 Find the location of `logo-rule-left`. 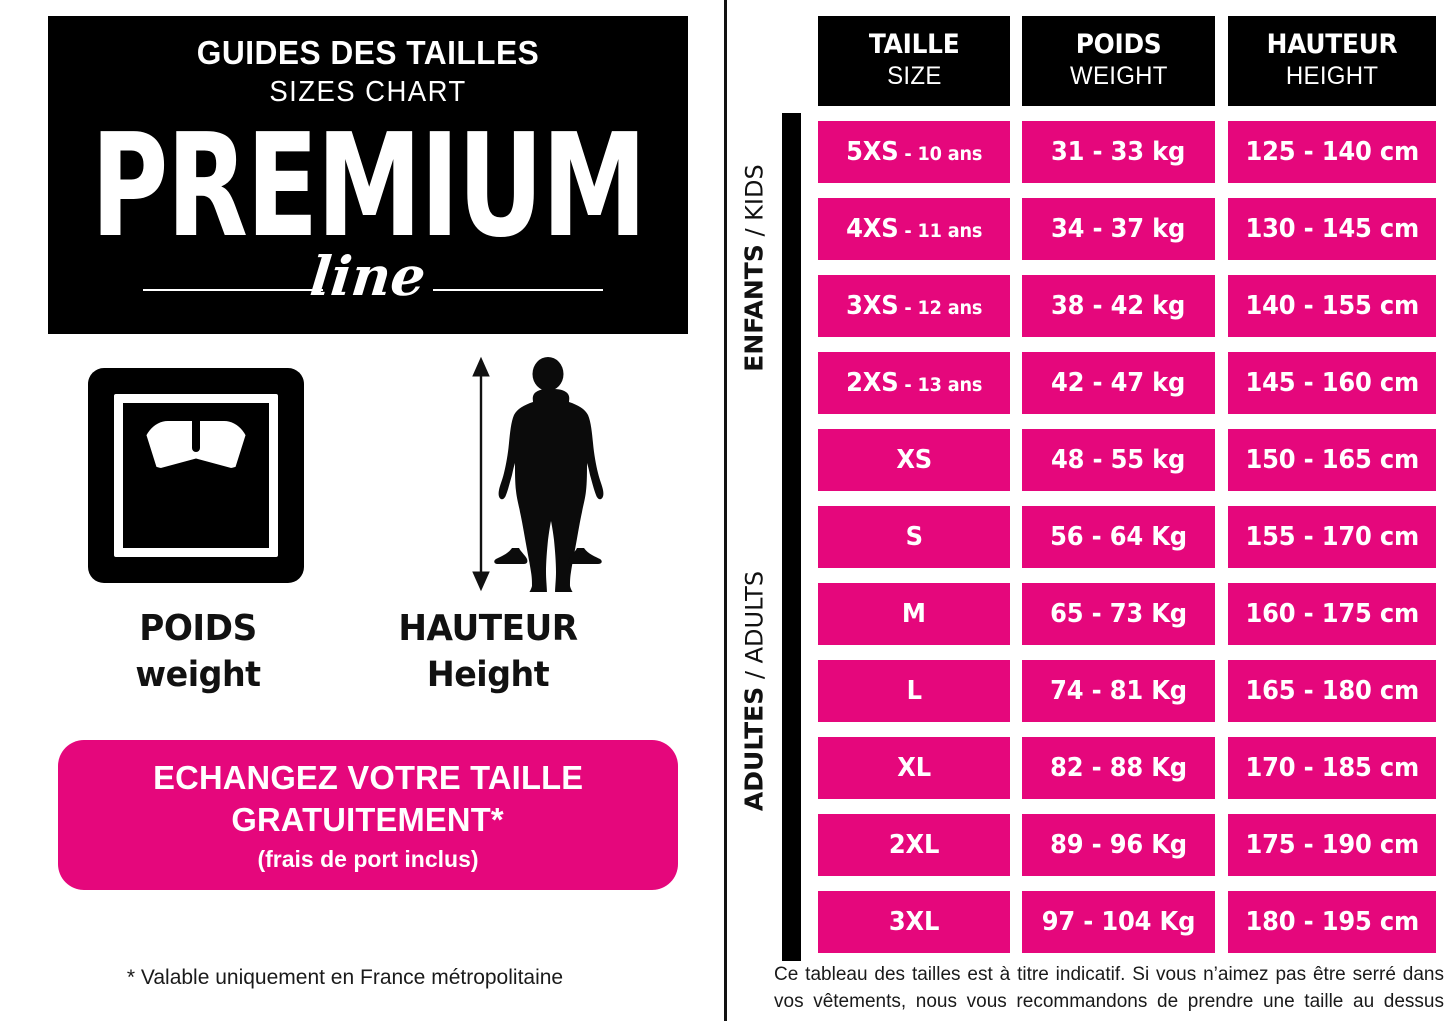

logo-rule-left is located at coordinates (233, 290).